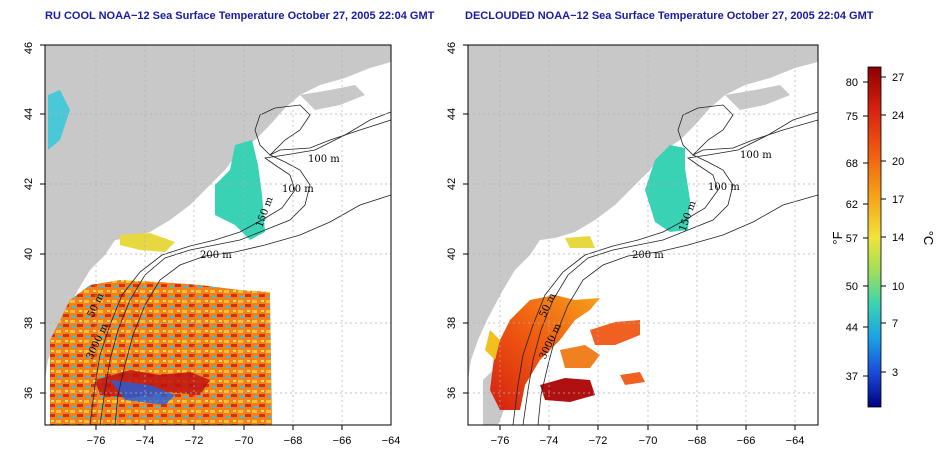 This screenshot has height=475, width=950. What do you see at coordinates (852, 328) in the screenshot?
I see `fahrenheit-tick-label: 44` at bounding box center [852, 328].